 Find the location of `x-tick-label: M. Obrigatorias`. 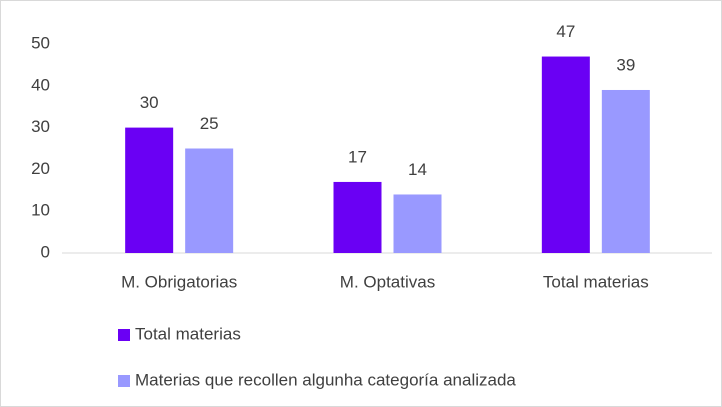

x-tick-label: M. Obrigatorias is located at coordinates (179, 281).